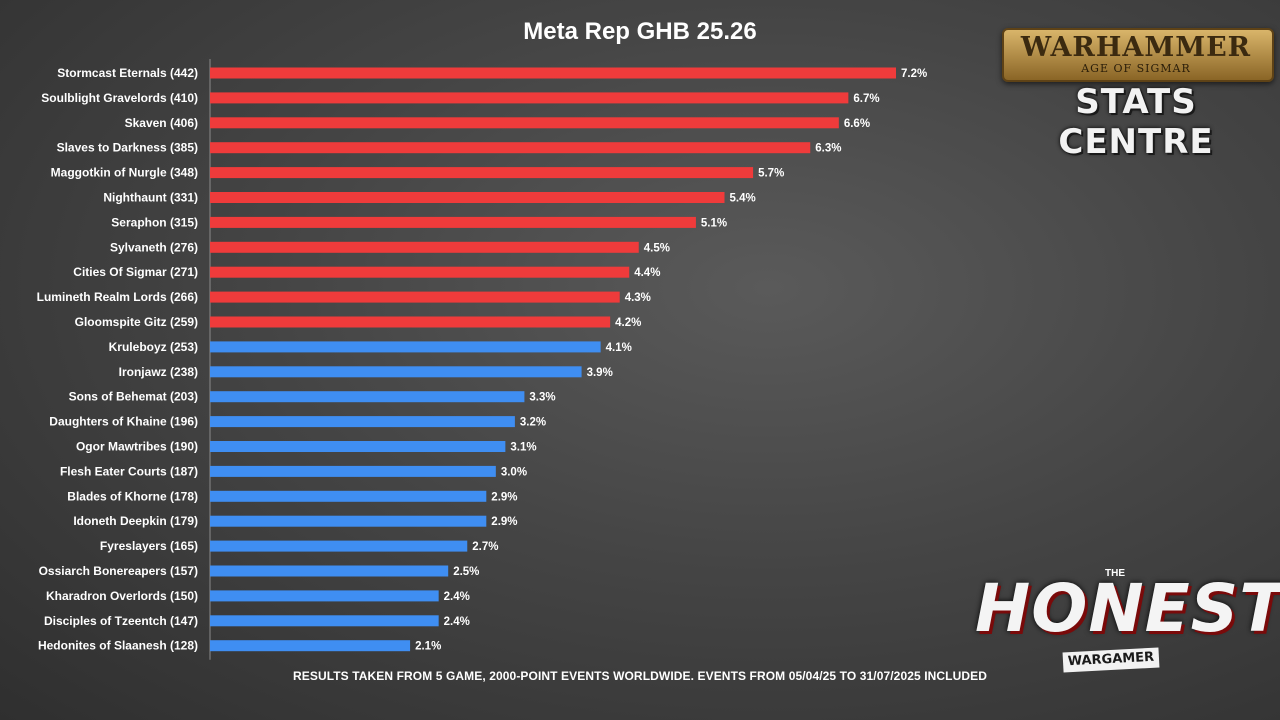 Image resolution: width=1280 pixels, height=720 pixels. What do you see at coordinates (743, 199) in the screenshot?
I see `value-label: 5.4%` at bounding box center [743, 199].